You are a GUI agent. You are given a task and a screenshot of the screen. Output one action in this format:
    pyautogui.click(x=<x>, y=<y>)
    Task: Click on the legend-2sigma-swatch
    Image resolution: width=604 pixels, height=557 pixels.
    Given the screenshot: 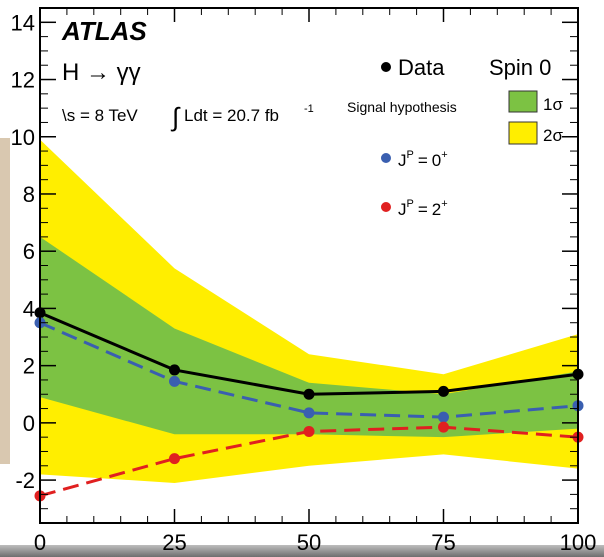 What is the action you would take?
    pyautogui.click(x=523, y=133)
    